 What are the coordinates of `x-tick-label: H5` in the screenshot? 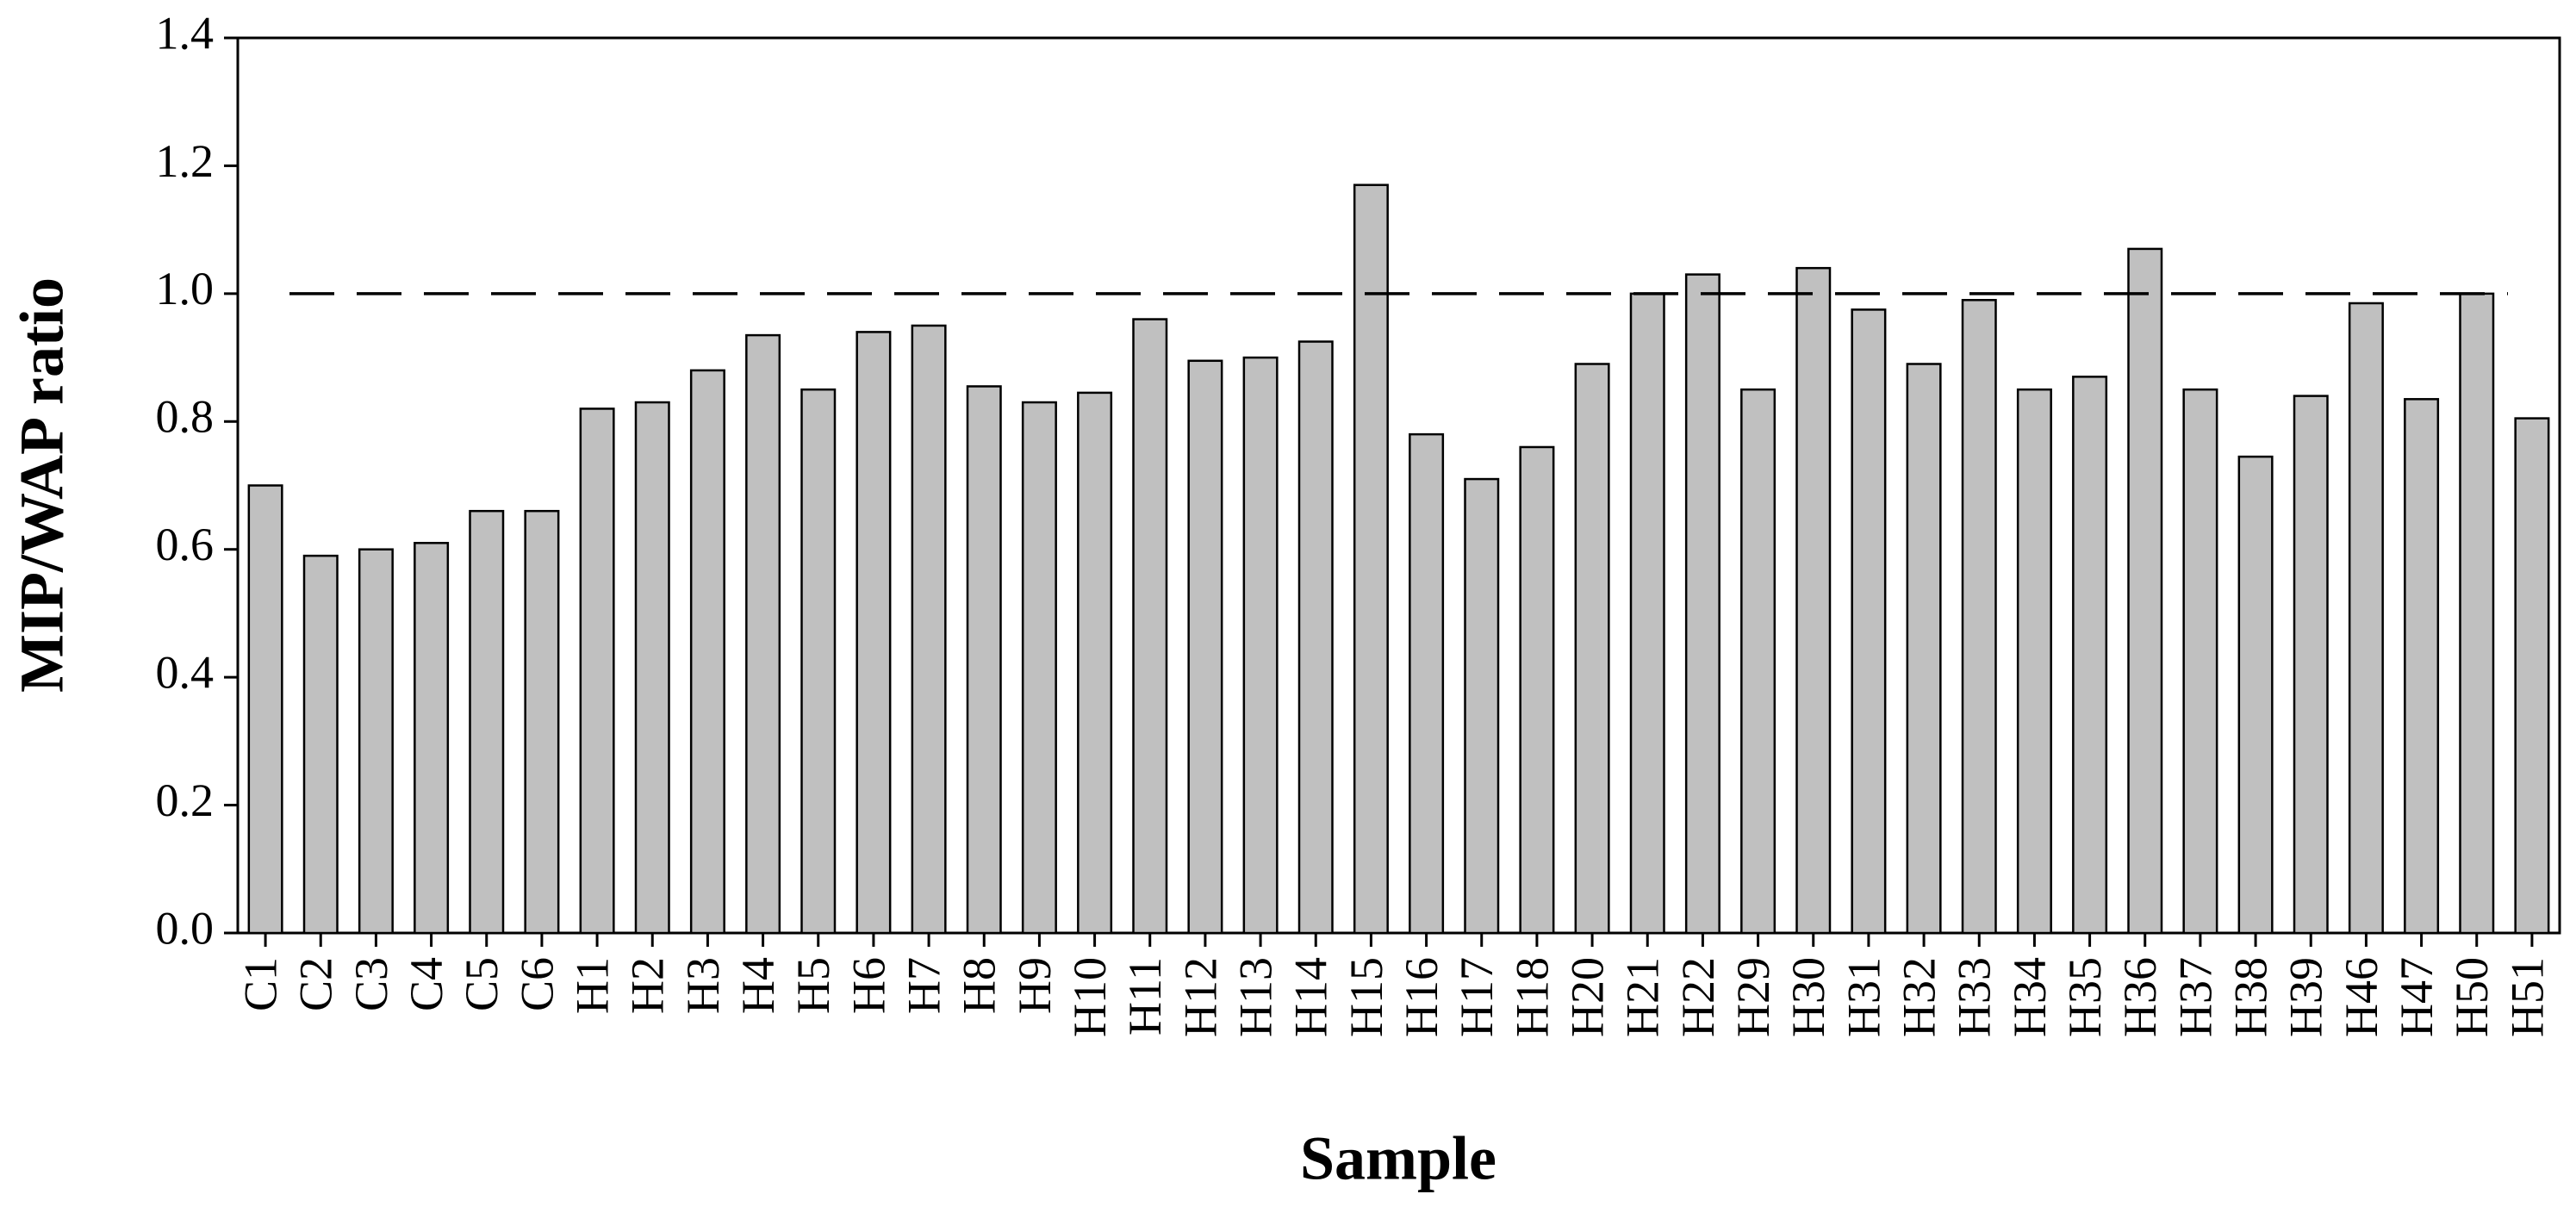 It's located at (813, 986).